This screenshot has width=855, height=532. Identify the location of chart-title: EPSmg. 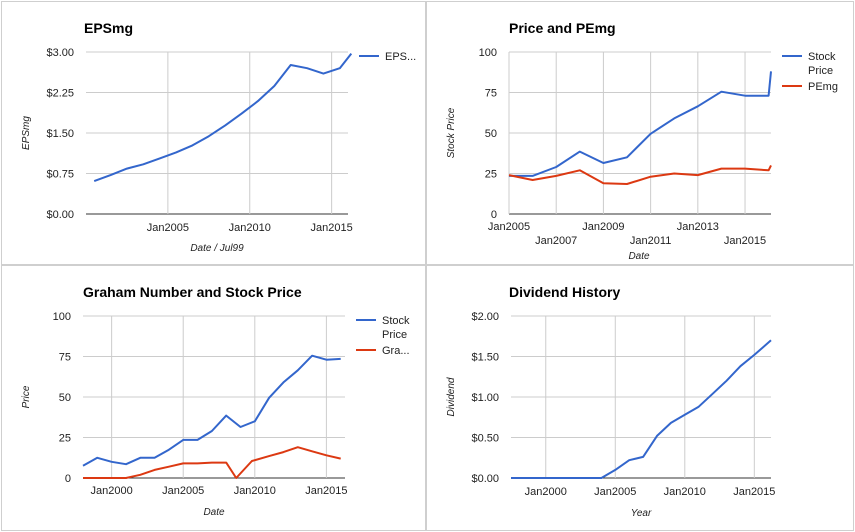
(108, 28).